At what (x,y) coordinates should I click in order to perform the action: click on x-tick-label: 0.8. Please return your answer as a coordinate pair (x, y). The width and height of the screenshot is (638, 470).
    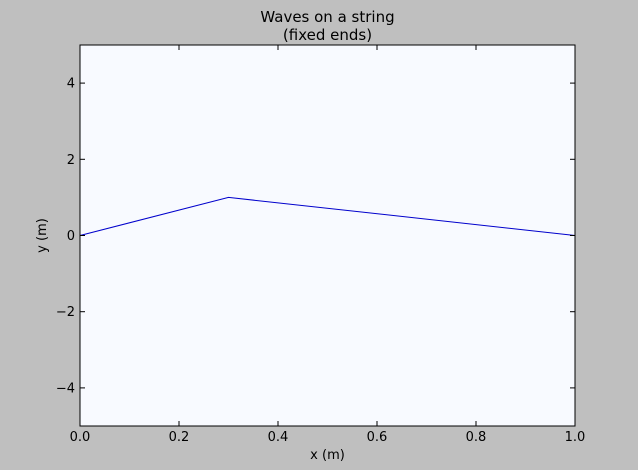
    Looking at the image, I should click on (476, 437).